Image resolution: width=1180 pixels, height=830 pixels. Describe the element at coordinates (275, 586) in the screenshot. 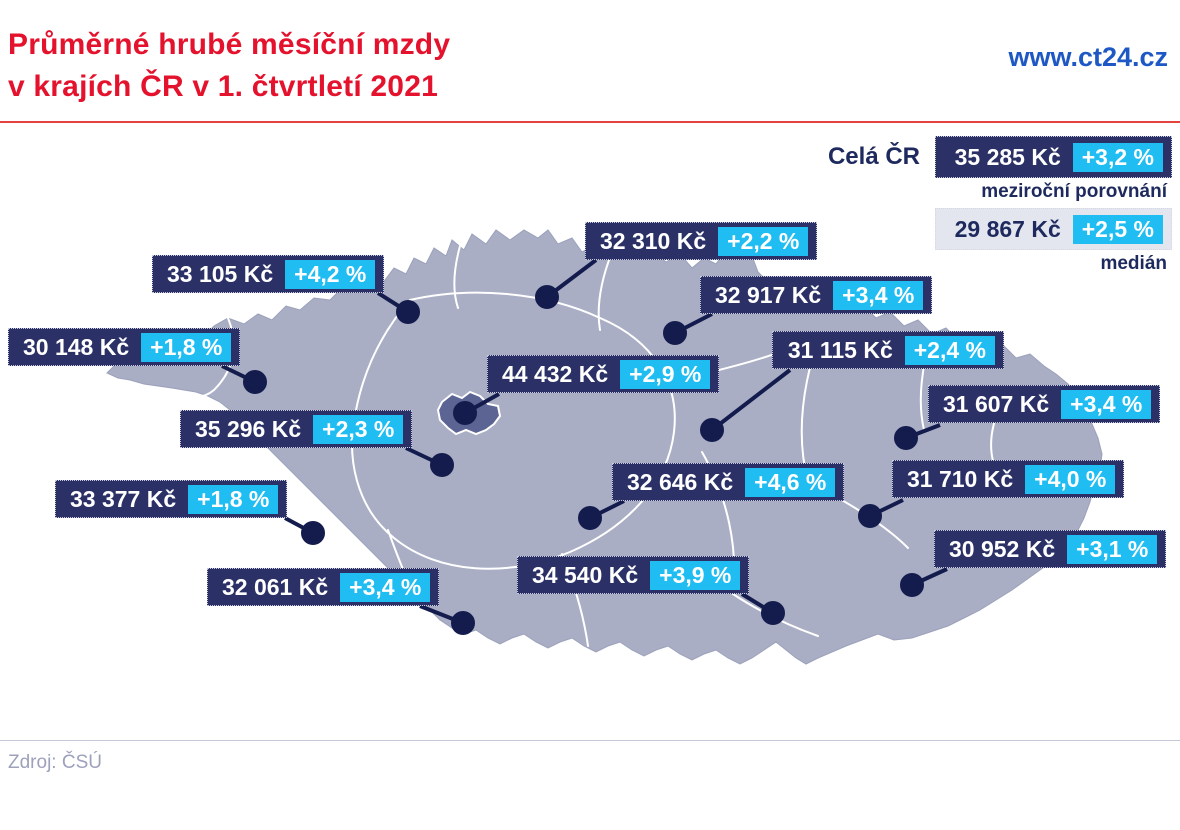

I see `wage-value: 32 061 Kč` at that location.